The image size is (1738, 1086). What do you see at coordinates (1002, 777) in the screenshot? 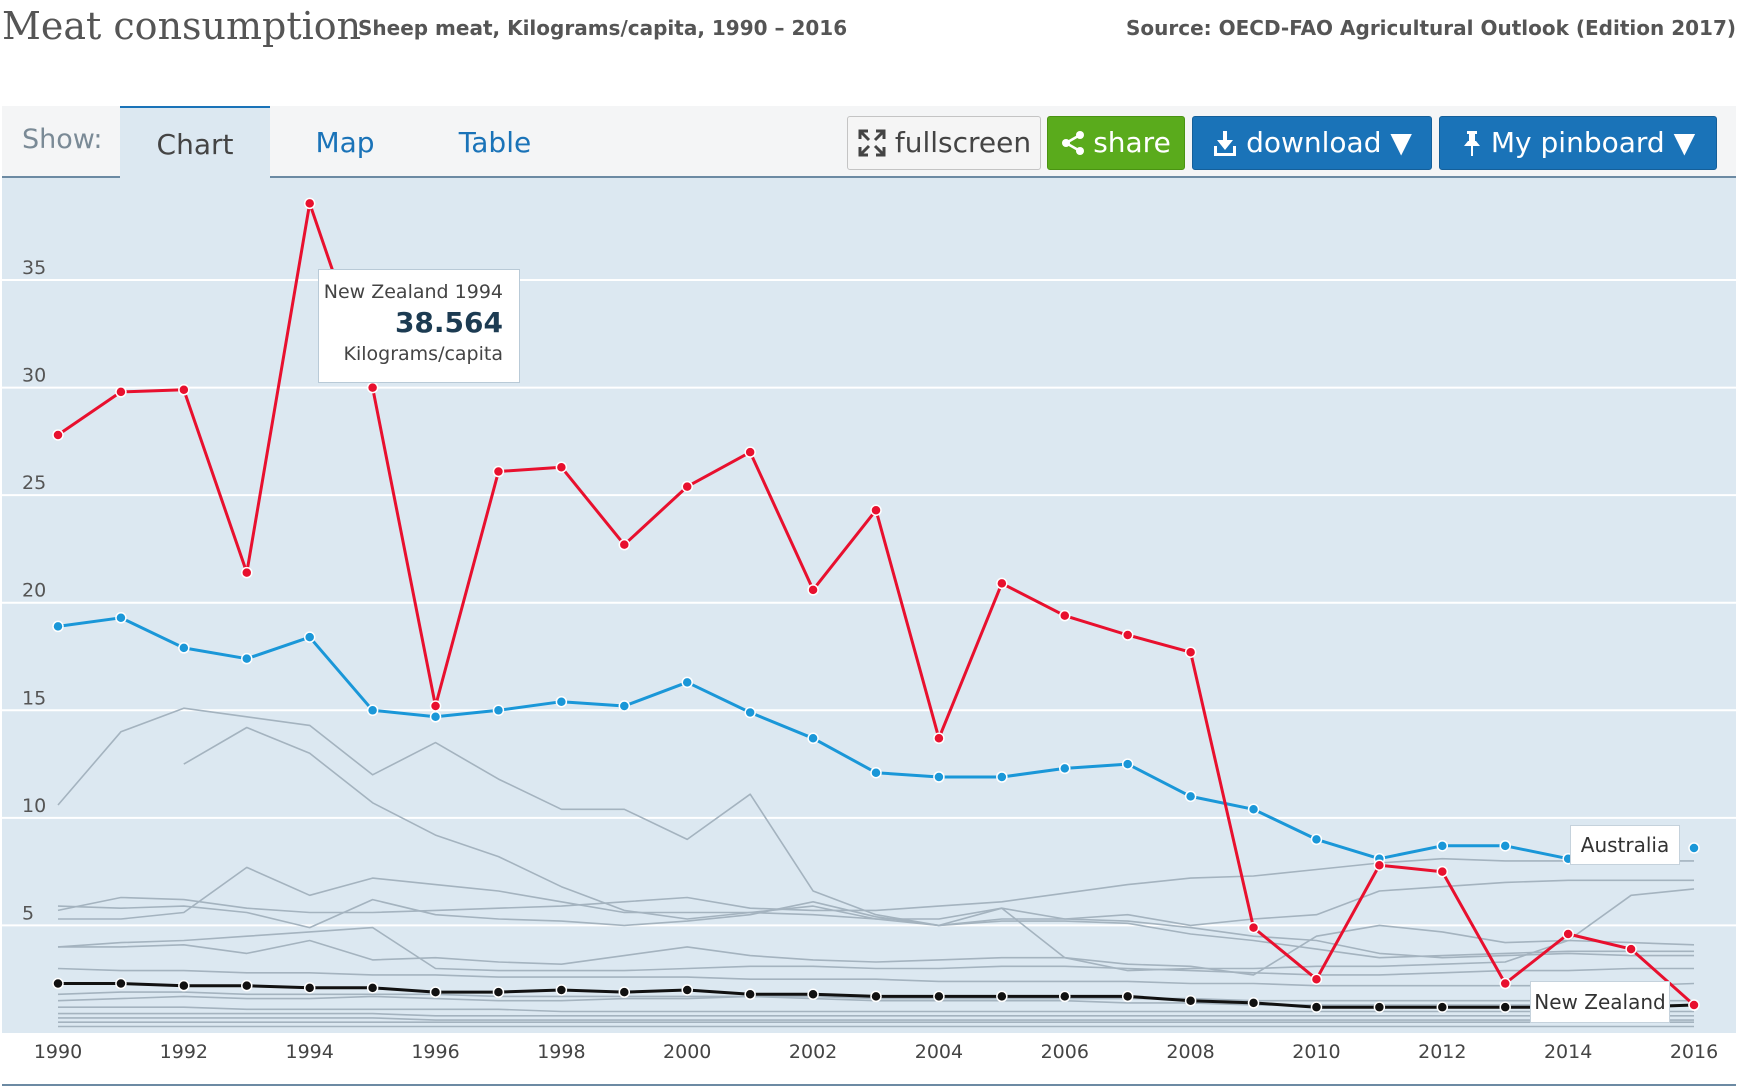
I see `point-australia-2005` at bounding box center [1002, 777].